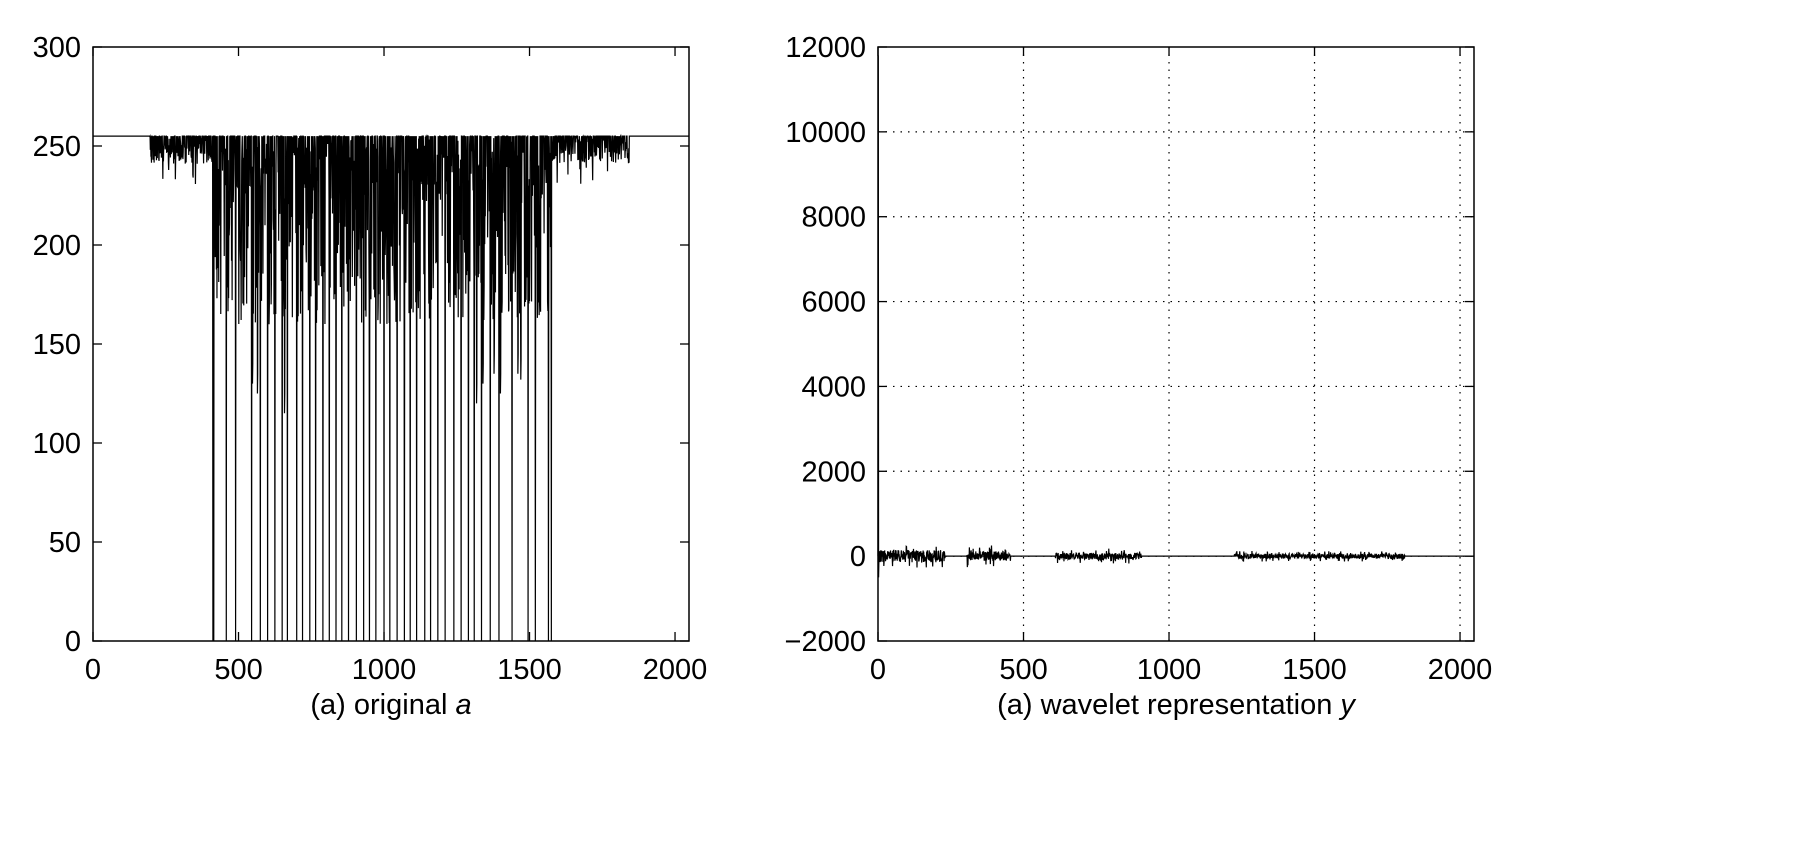 The height and width of the screenshot is (853, 1793). What do you see at coordinates (825, 642) in the screenshot?
I see `y-tick-label-0: −2000` at bounding box center [825, 642].